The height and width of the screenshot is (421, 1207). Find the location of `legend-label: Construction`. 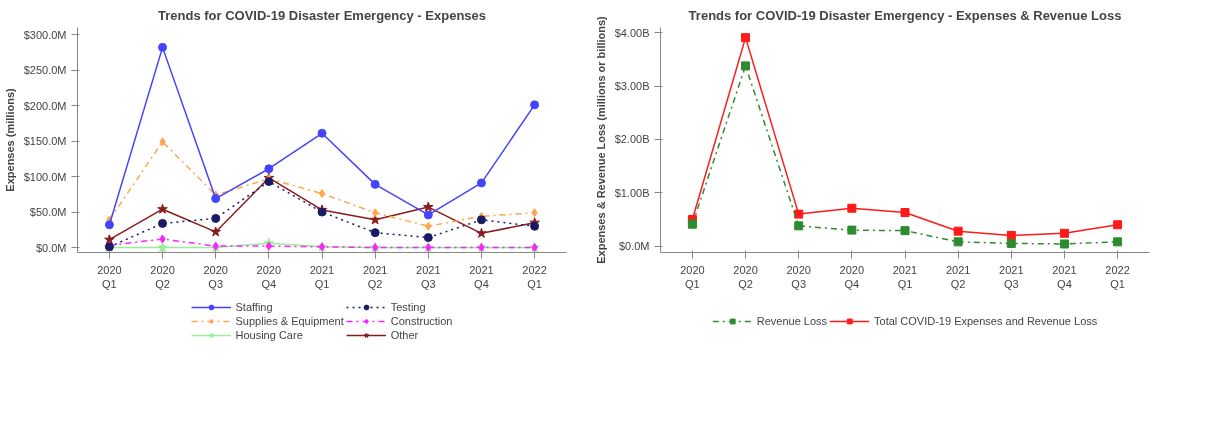

legend-label: Construction is located at coordinates (421, 321).